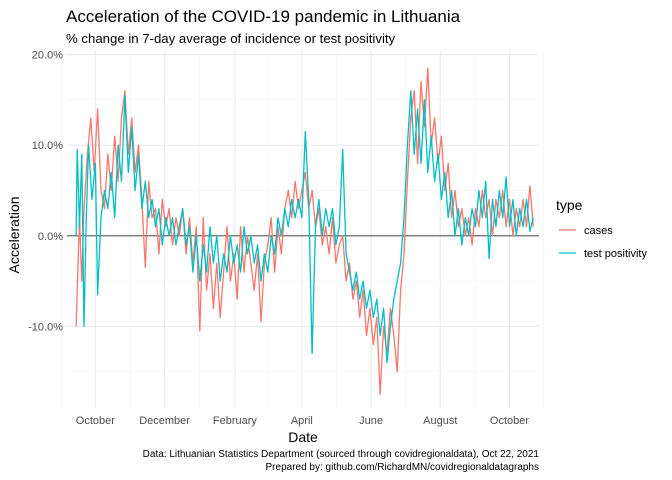 The image size is (672, 480). What do you see at coordinates (47, 146) in the screenshot?
I see `y-tick-label: 10.0%` at bounding box center [47, 146].